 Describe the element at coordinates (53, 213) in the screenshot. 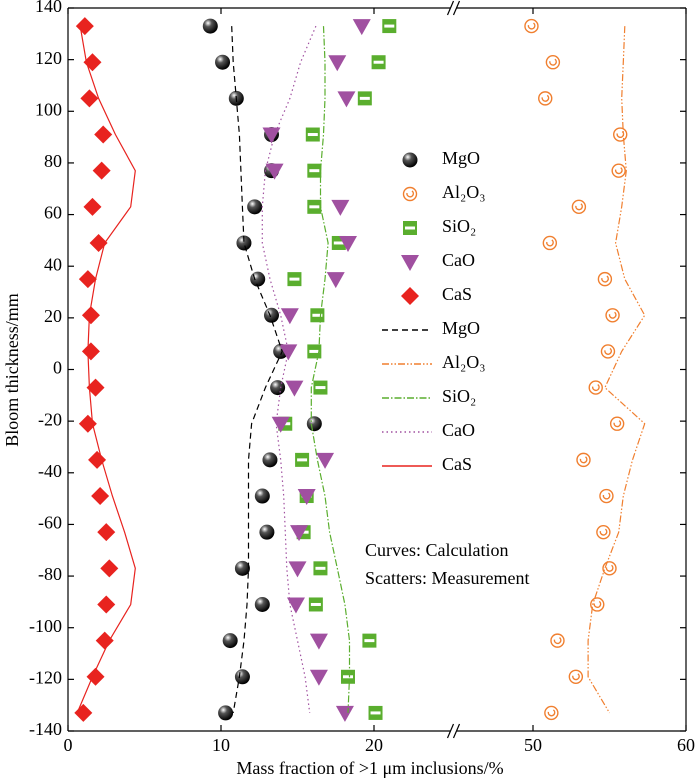

I see `y-tick-label: 60` at that location.